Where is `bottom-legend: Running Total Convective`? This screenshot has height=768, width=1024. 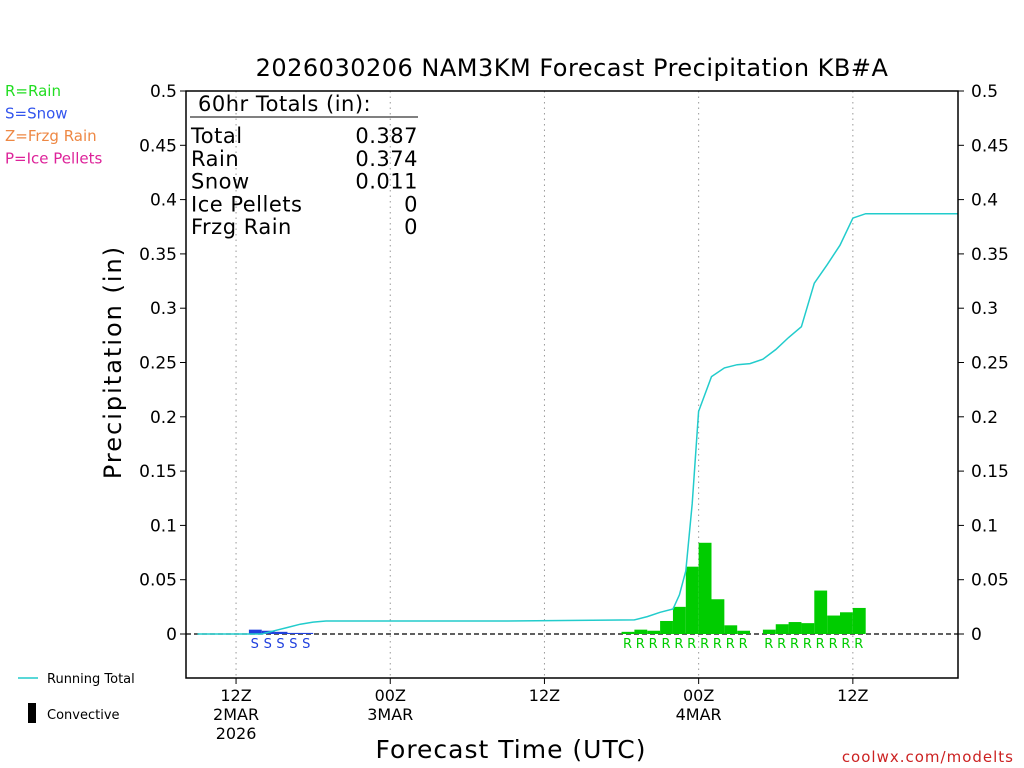
bottom-legend: Running Total Convective is located at coordinates (76, 697).